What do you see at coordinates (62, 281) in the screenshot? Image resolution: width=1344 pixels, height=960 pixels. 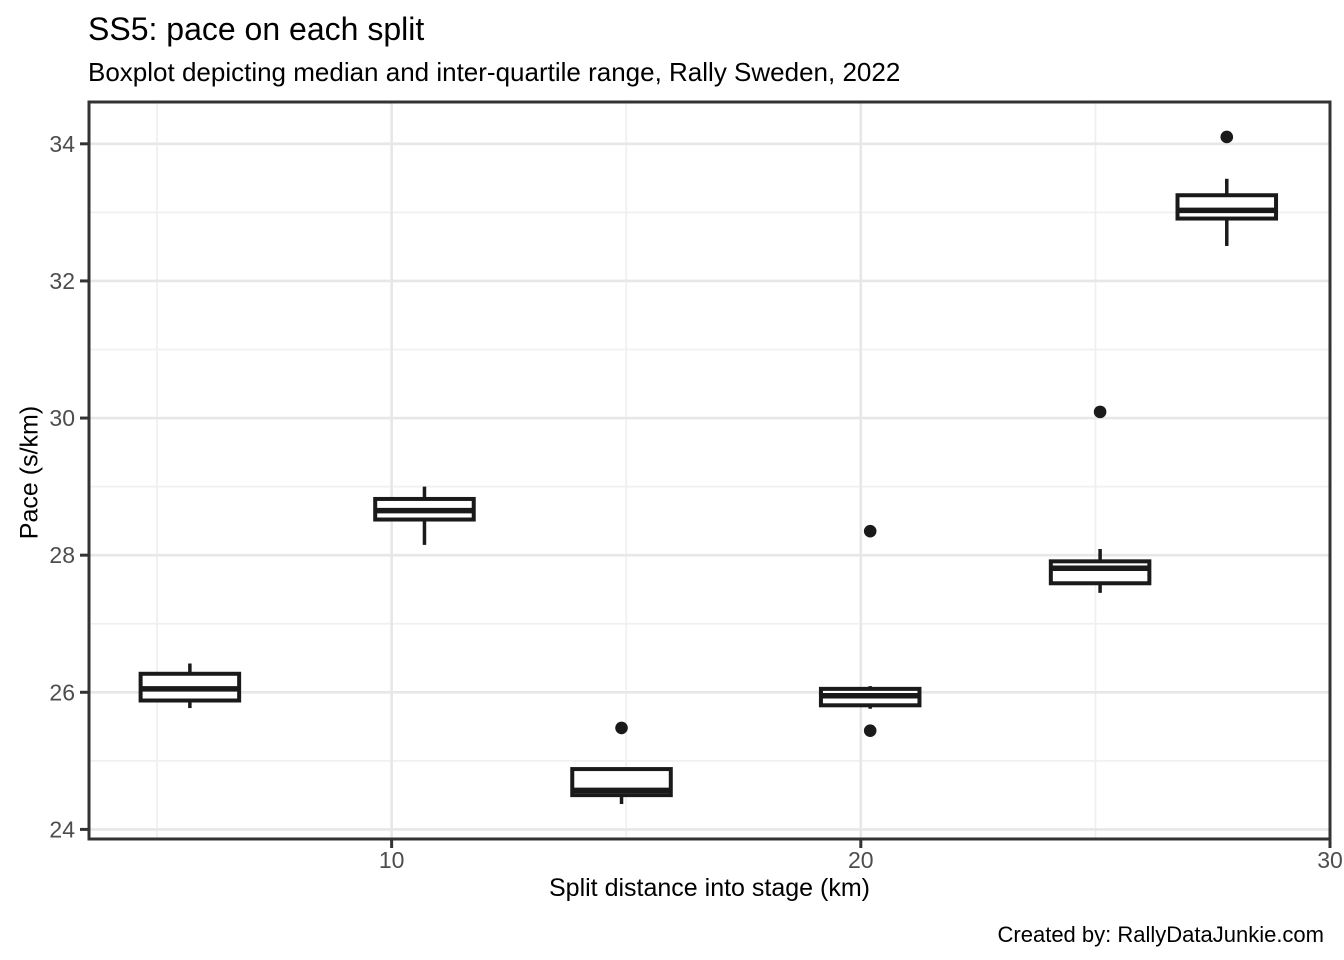 I see `y-tick-label: 32` at bounding box center [62, 281].